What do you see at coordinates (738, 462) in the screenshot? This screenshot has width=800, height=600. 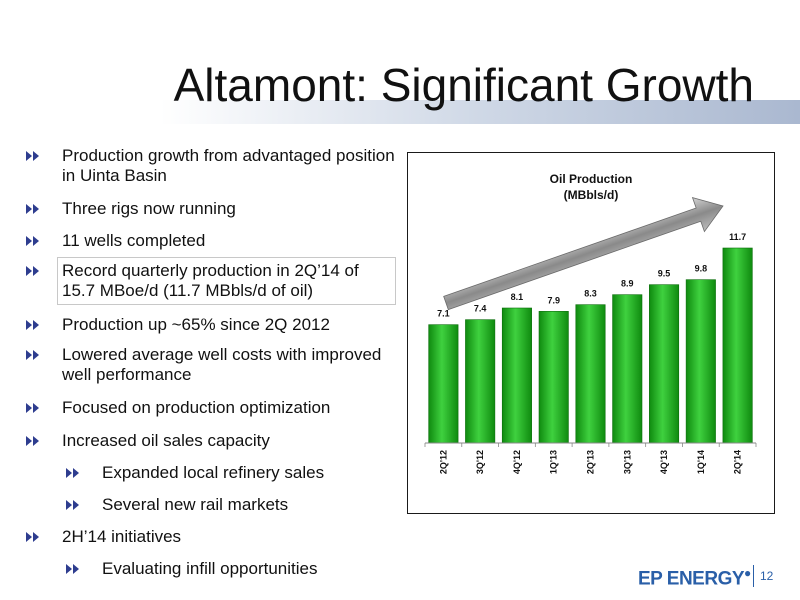 I see `x-tick-label: 2Q'14` at bounding box center [738, 462].